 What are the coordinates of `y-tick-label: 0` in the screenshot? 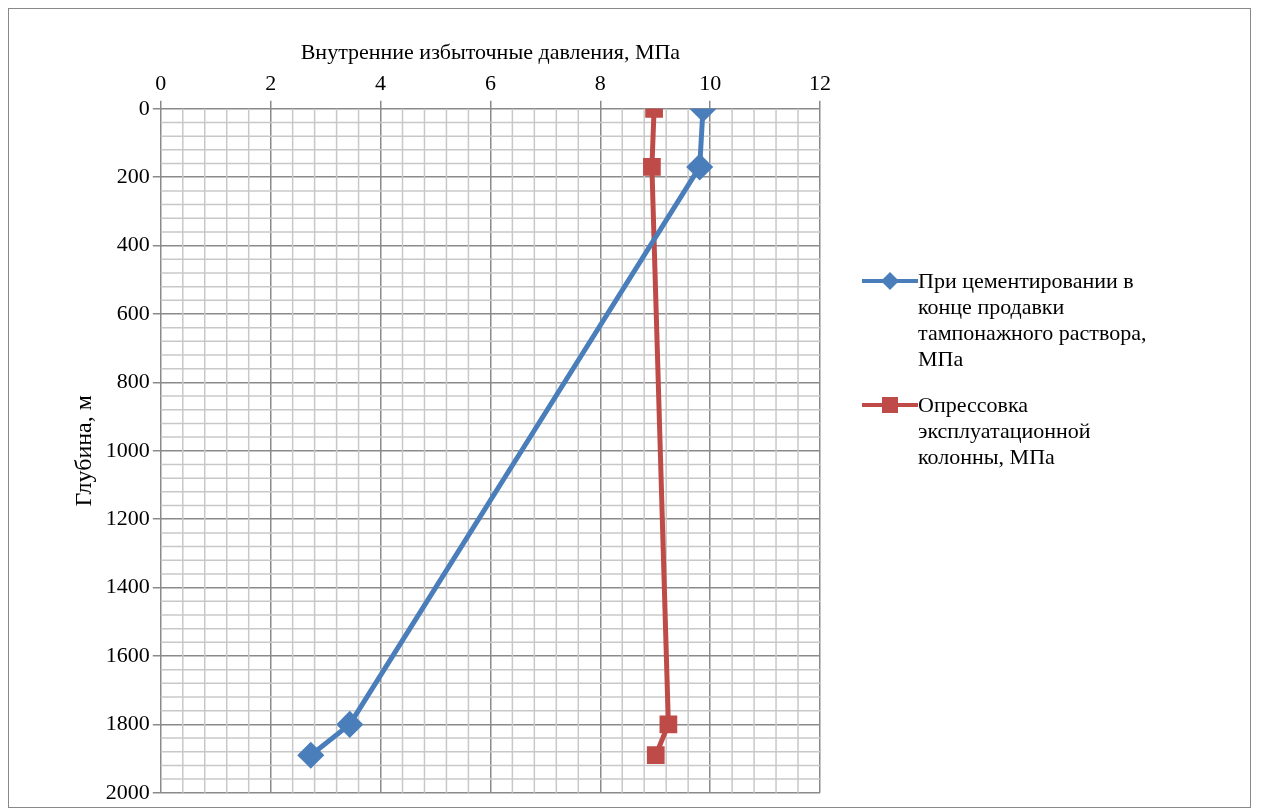 It's located at (144, 107).